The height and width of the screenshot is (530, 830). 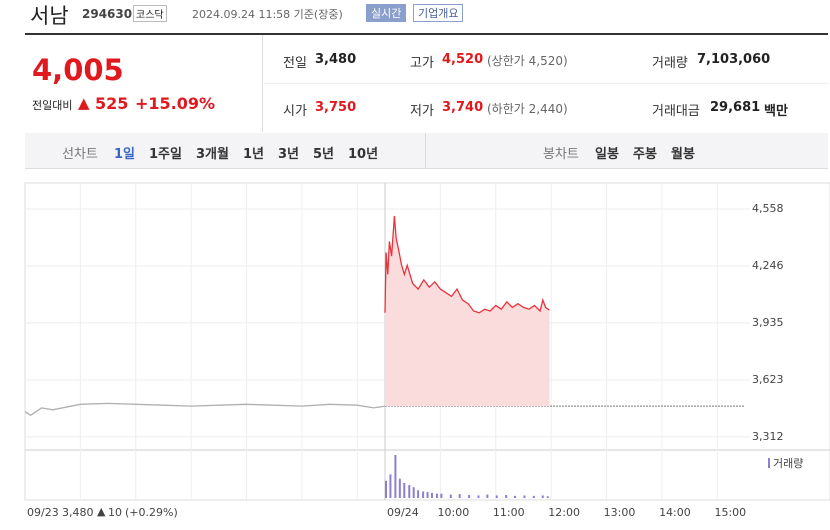 I want to click on stat-label: 거래량, so click(x=670, y=63).